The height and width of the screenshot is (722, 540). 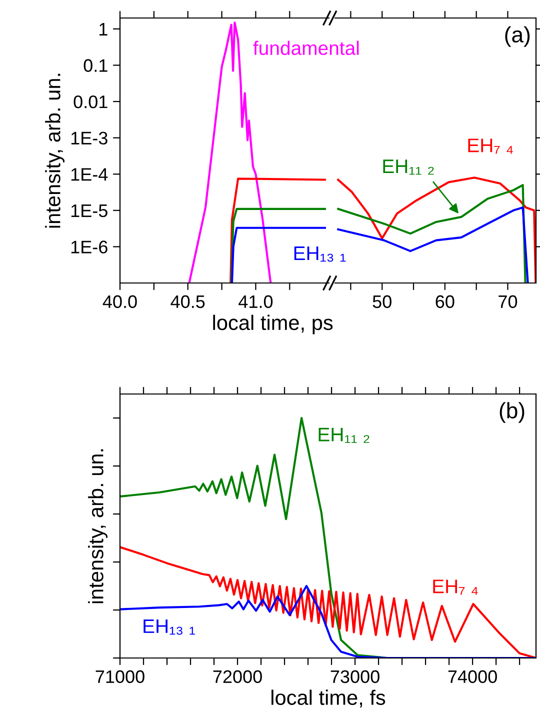 I want to click on y-tick-label: 0.01, so click(x=91, y=101).